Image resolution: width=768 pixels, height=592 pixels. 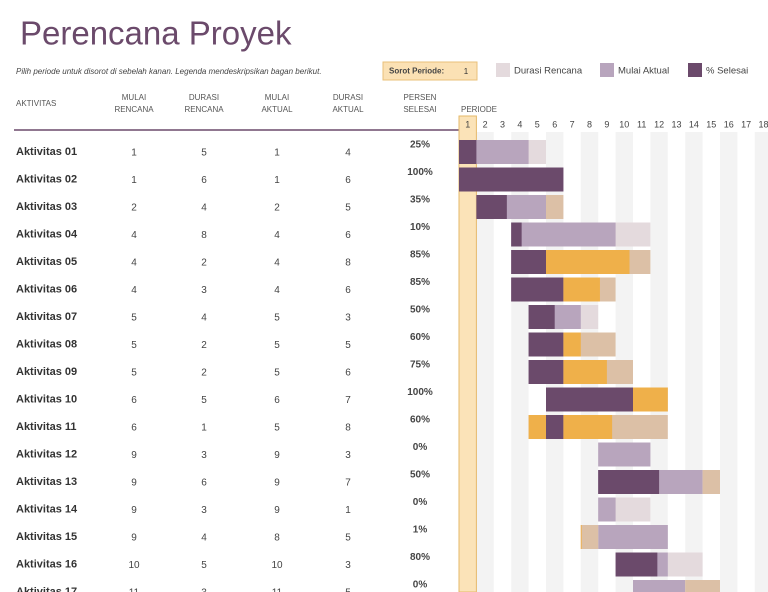 What do you see at coordinates (420, 310) in the screenshot?
I see `percent-value: 50%` at bounding box center [420, 310].